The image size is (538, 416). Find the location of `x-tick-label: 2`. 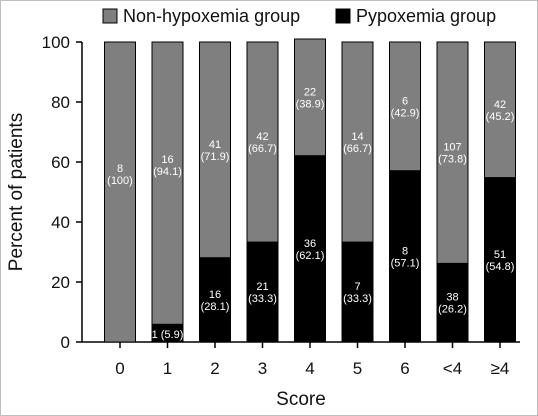

x-tick-label: 2 is located at coordinates (214, 368).